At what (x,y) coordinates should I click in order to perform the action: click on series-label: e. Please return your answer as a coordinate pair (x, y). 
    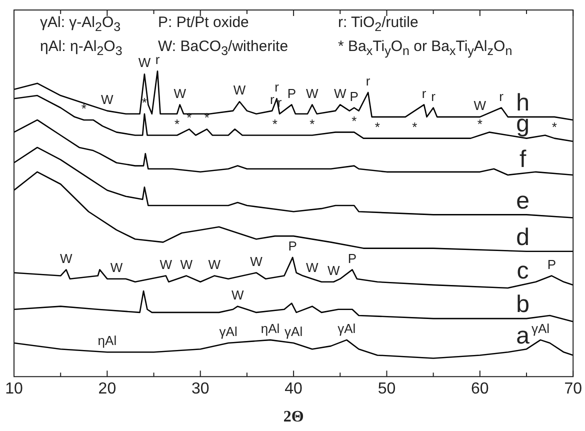
    Looking at the image, I should click on (523, 200).